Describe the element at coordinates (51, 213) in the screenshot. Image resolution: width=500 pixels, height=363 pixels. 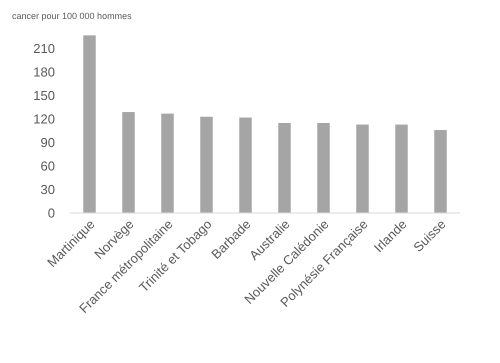
I see `y-tick-label: 0` at that location.